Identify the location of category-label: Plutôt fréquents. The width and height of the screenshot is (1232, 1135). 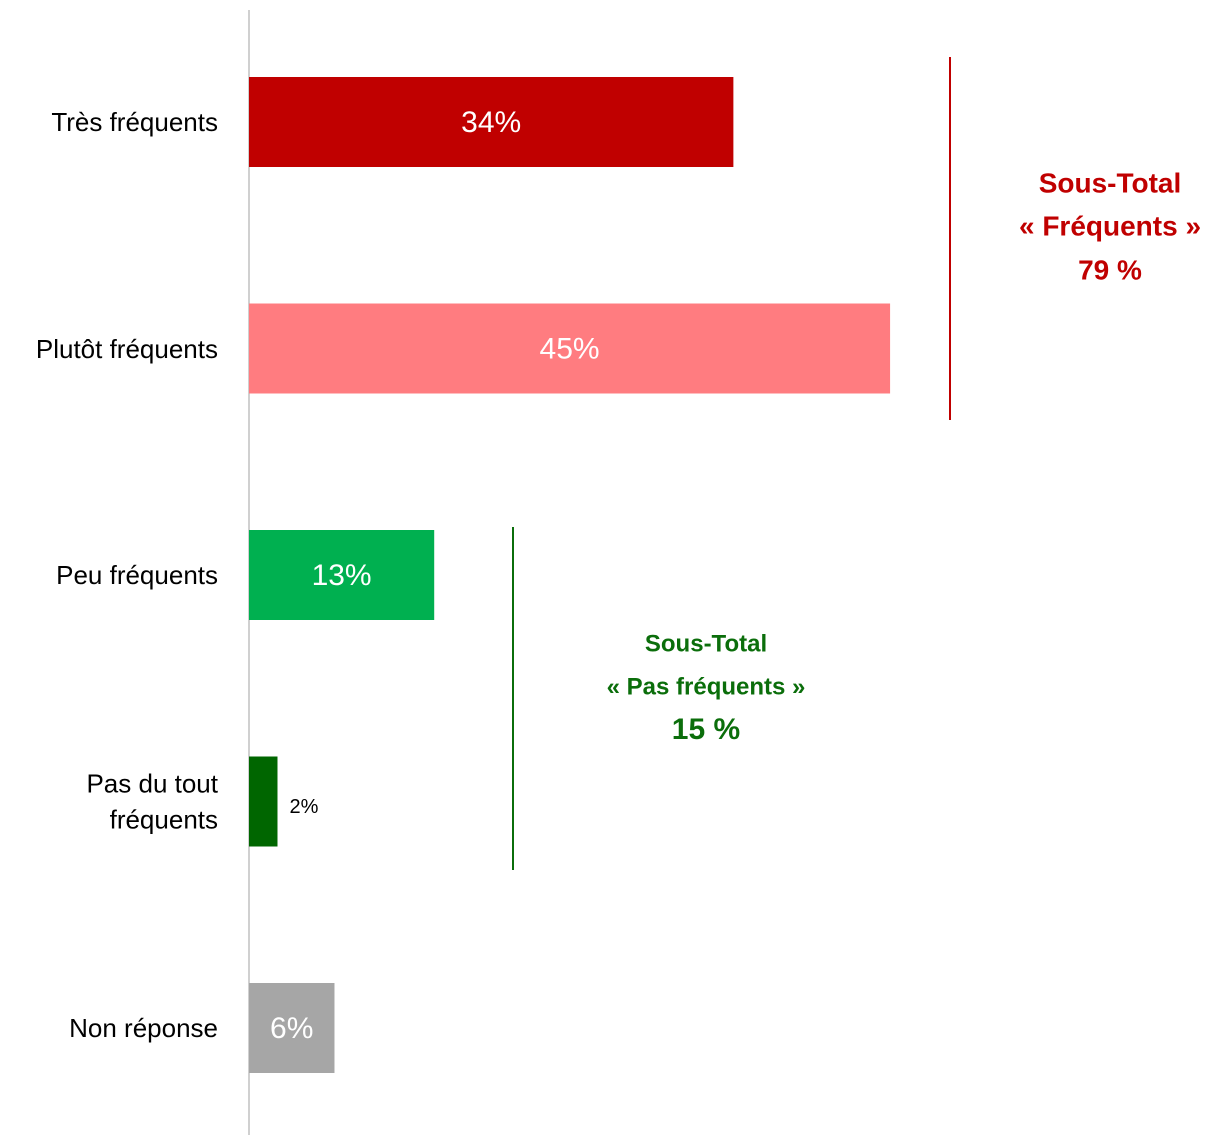
(126, 348).